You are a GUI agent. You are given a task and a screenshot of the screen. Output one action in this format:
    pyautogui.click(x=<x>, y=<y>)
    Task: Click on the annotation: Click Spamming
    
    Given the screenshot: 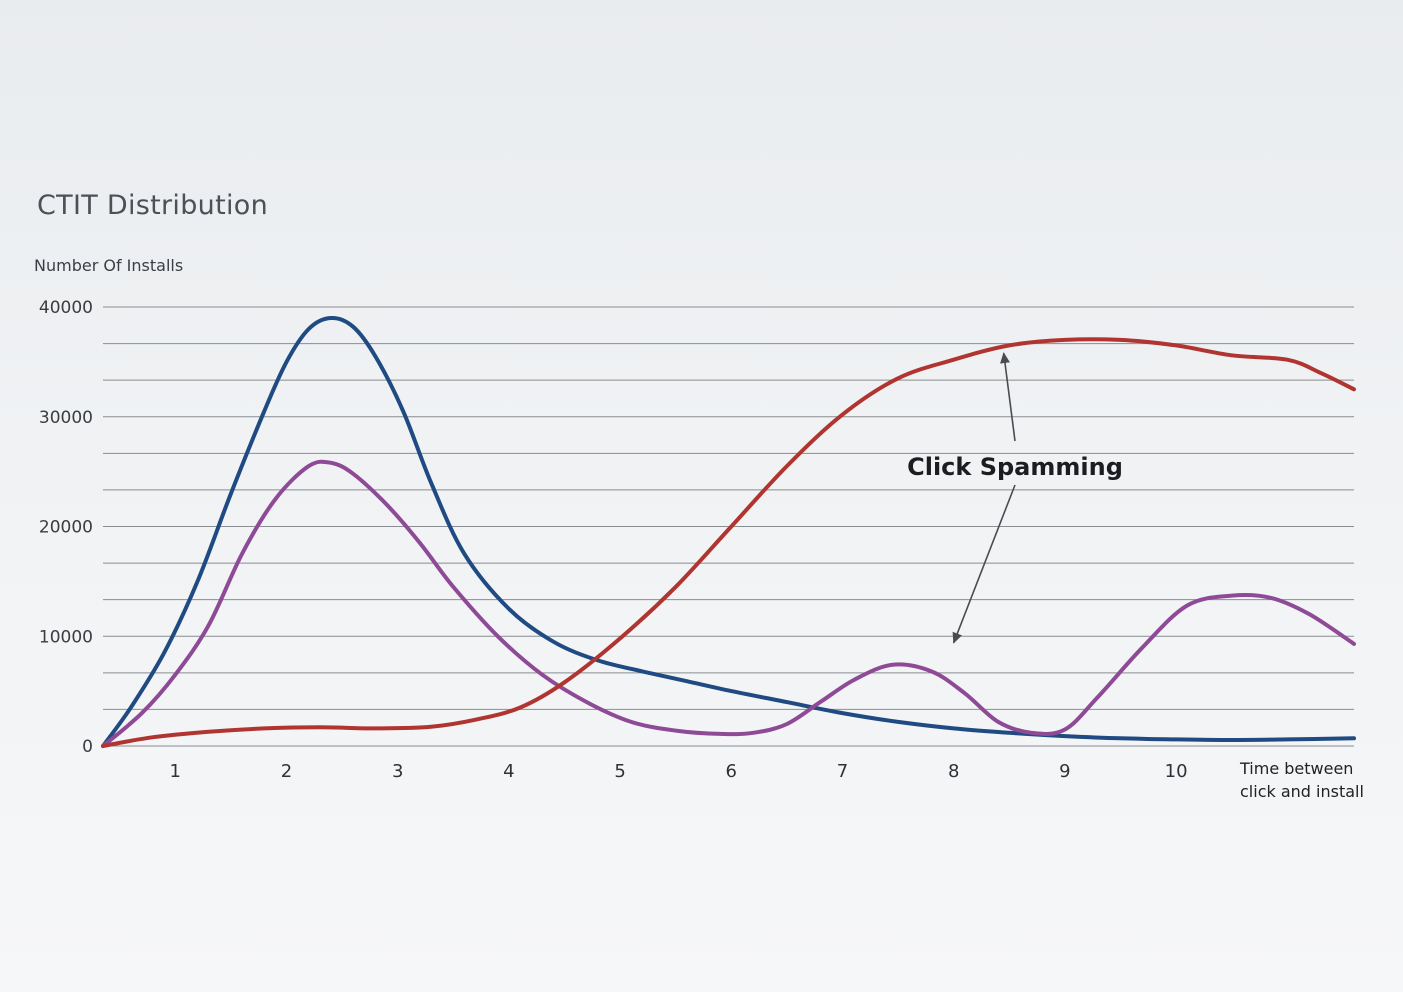 What is the action you would take?
    pyautogui.click(x=1015, y=498)
    